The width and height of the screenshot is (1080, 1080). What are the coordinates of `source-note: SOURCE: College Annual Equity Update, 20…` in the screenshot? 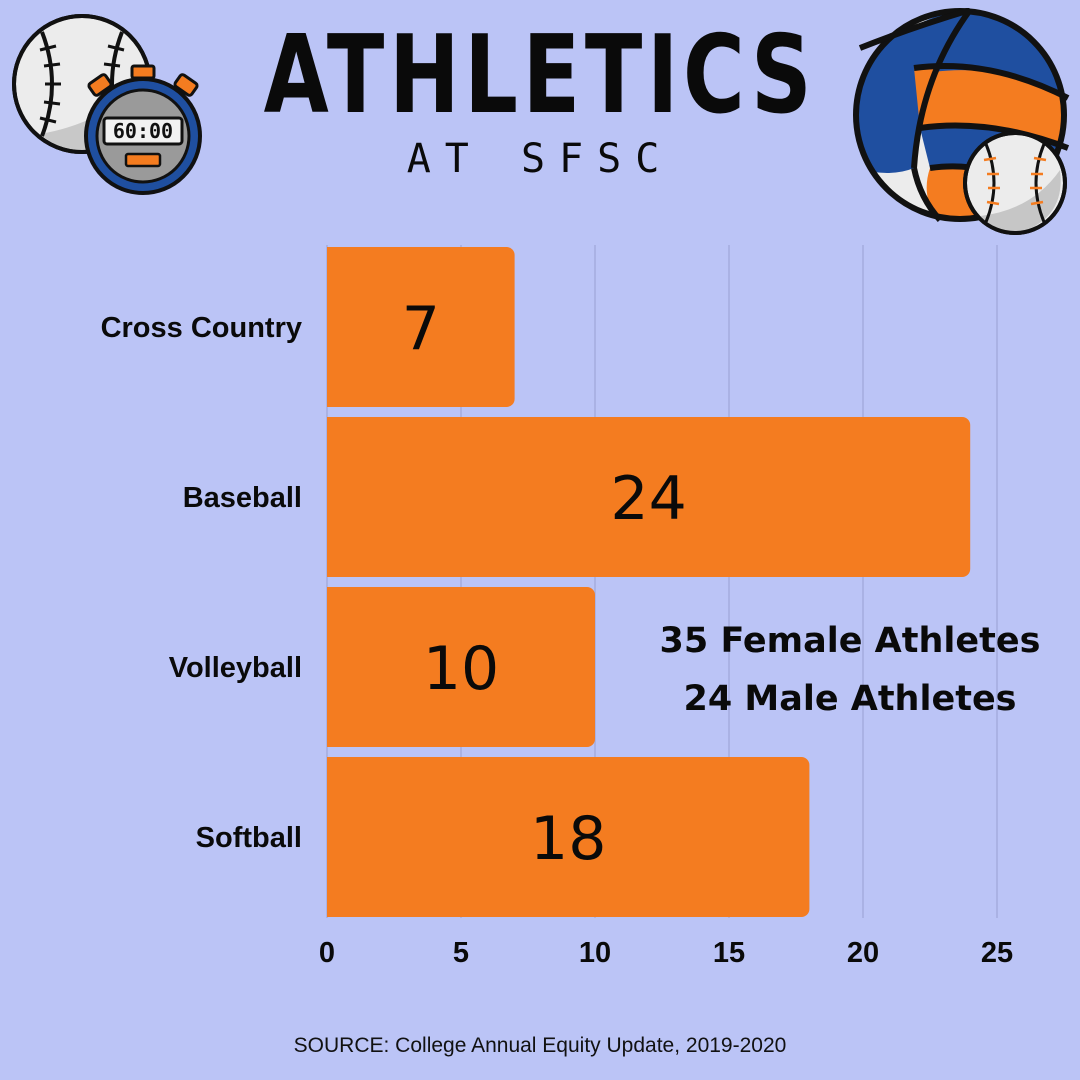 It's located at (540, 1045).